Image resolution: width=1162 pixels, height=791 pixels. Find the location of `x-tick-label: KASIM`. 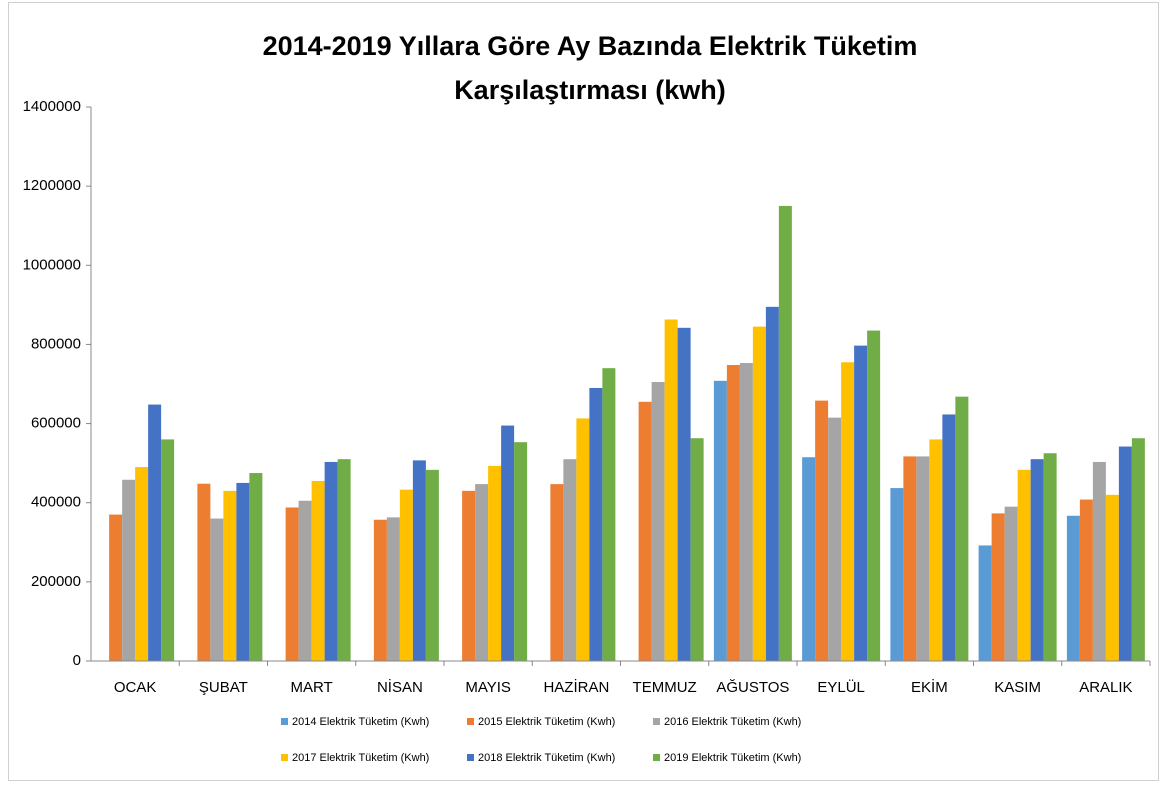

x-tick-label: KASIM is located at coordinates (1017, 687).